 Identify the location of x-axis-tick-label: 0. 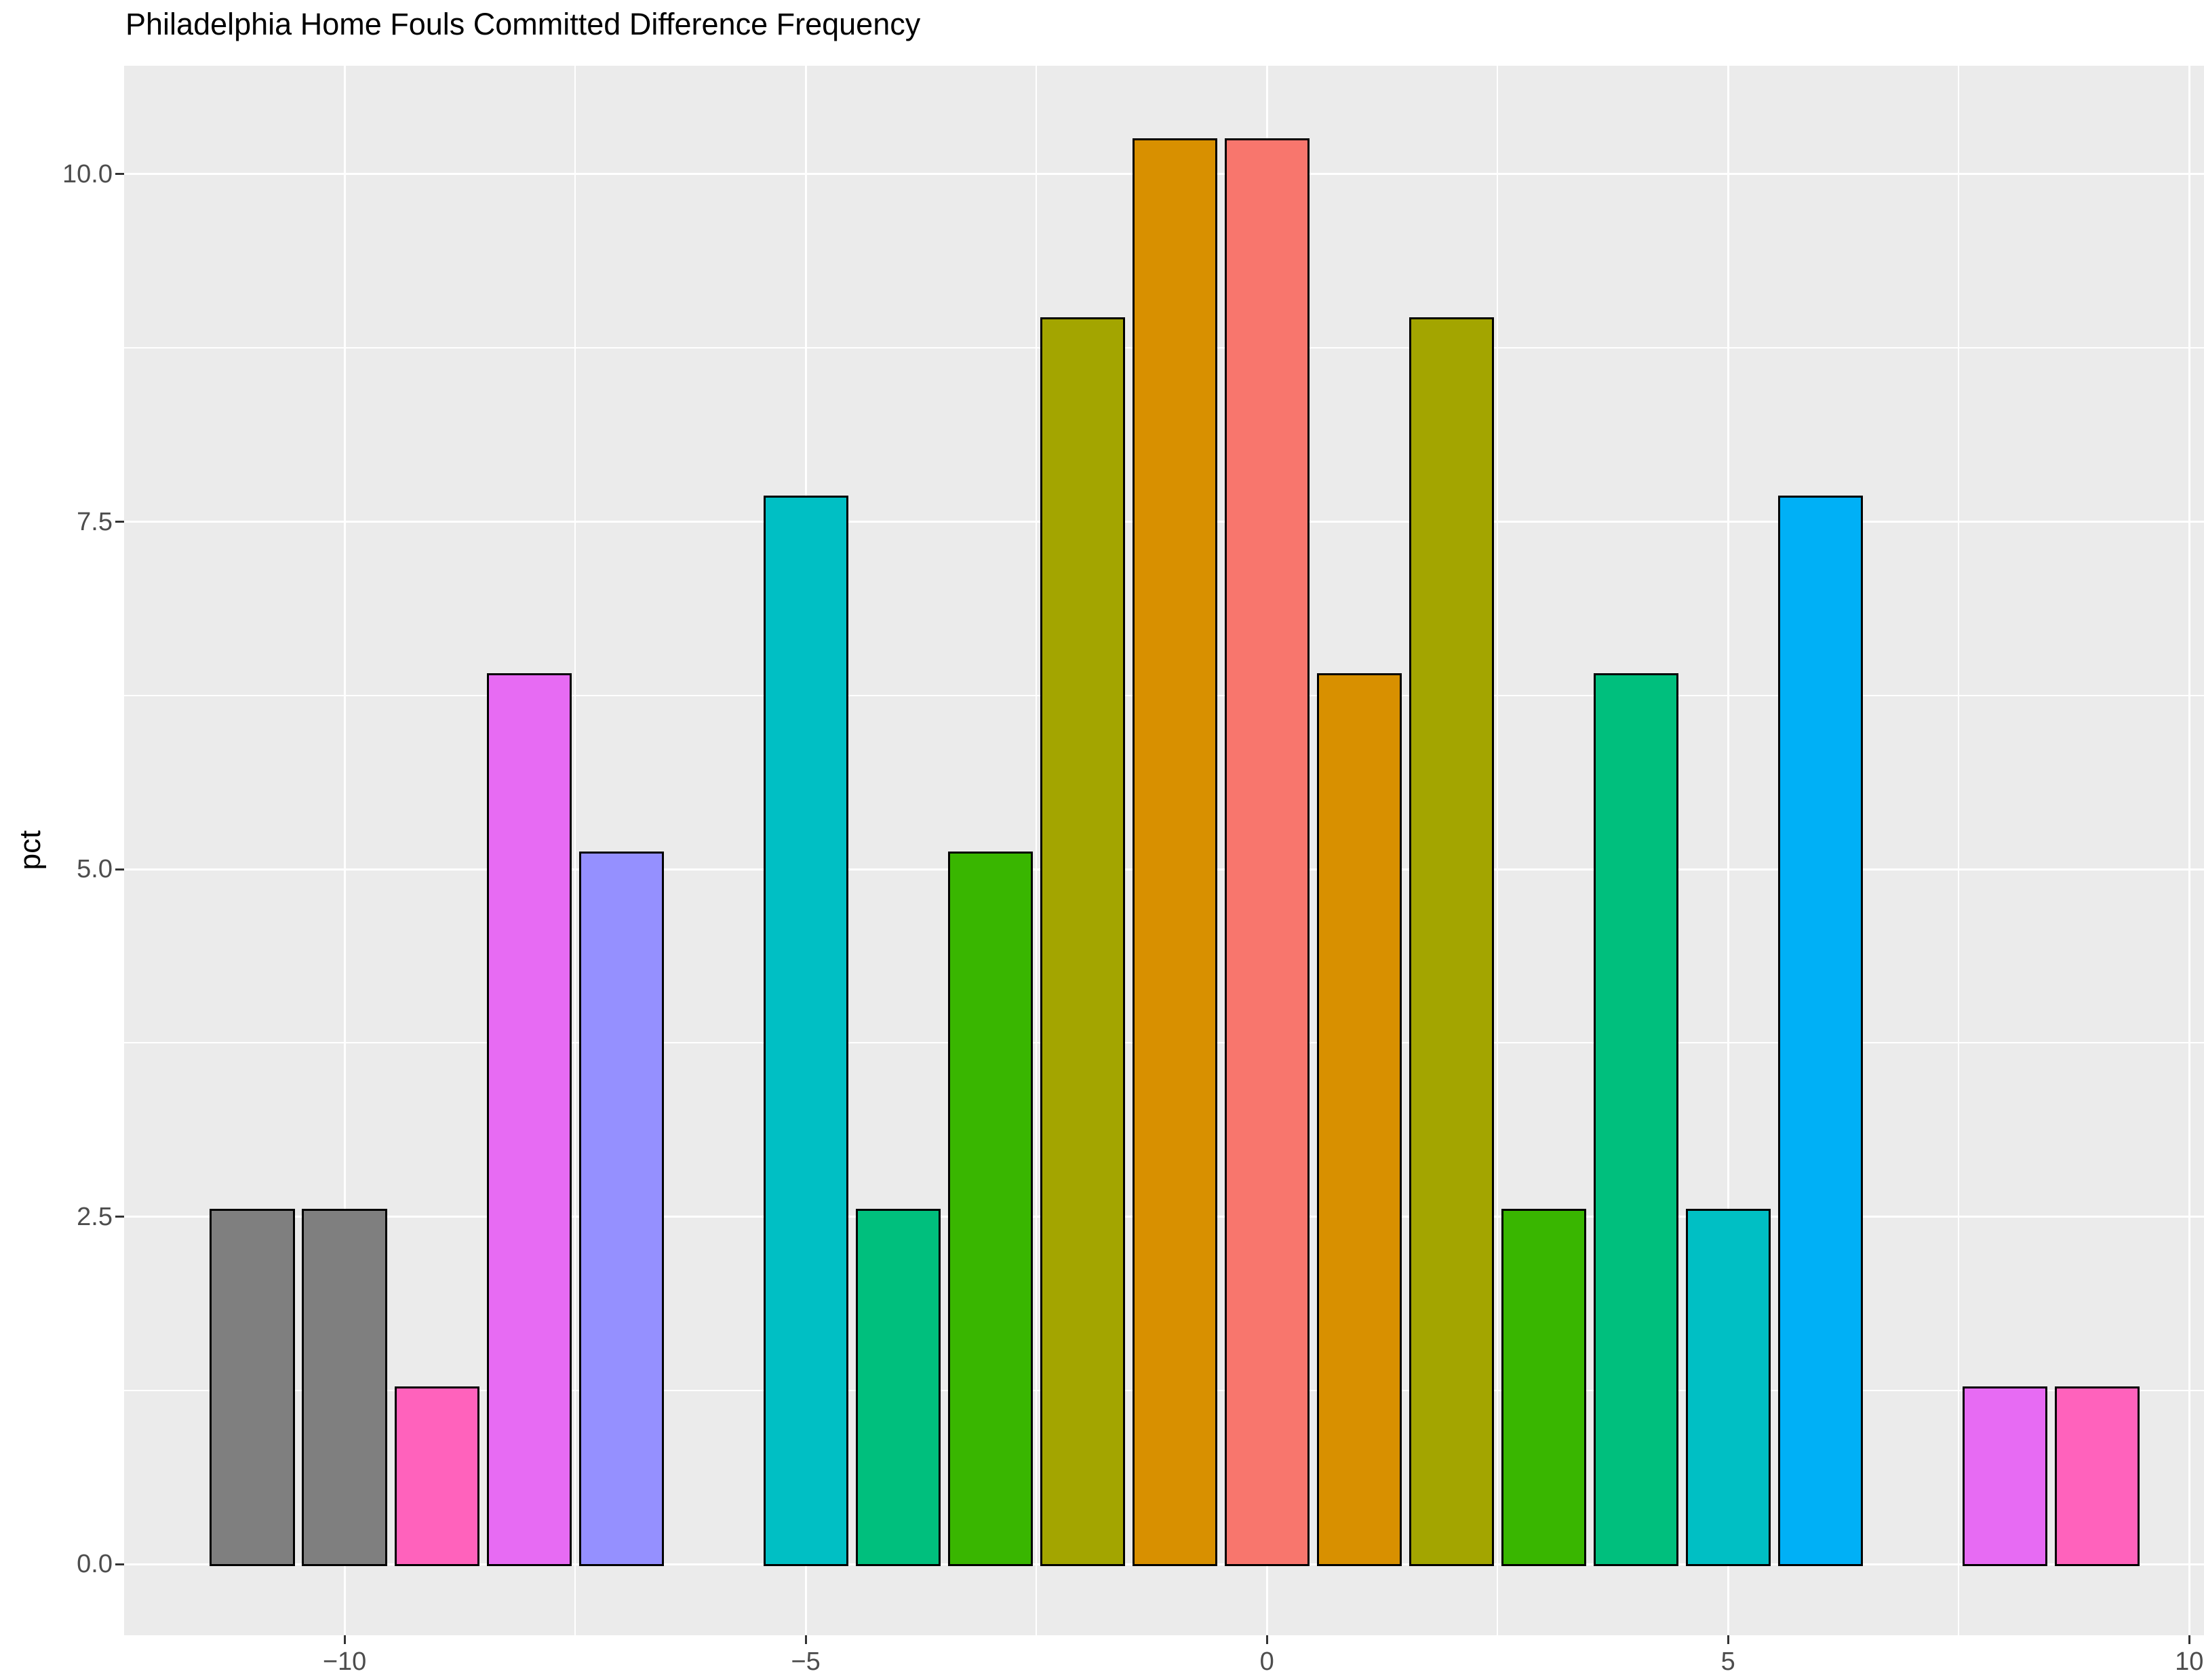
(1266, 1661).